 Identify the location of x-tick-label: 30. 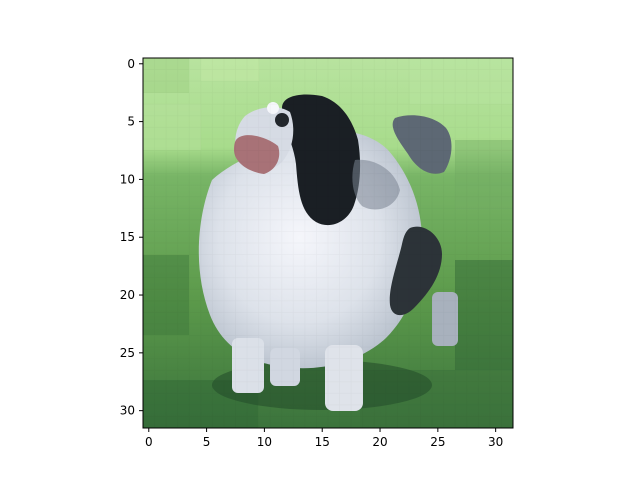
(495, 442).